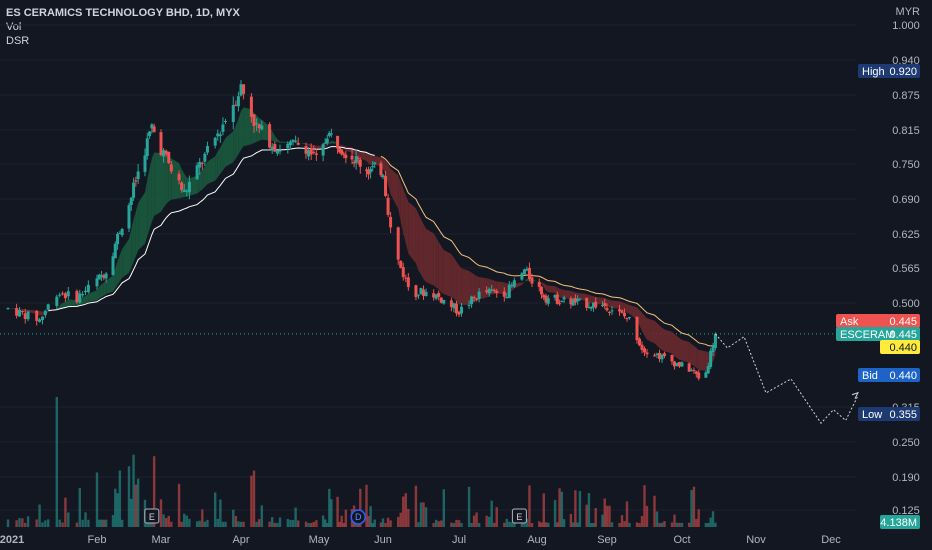 The image size is (932, 550). What do you see at coordinates (18, 41) in the screenshot?
I see `indicator-dsr: DSR` at bounding box center [18, 41].